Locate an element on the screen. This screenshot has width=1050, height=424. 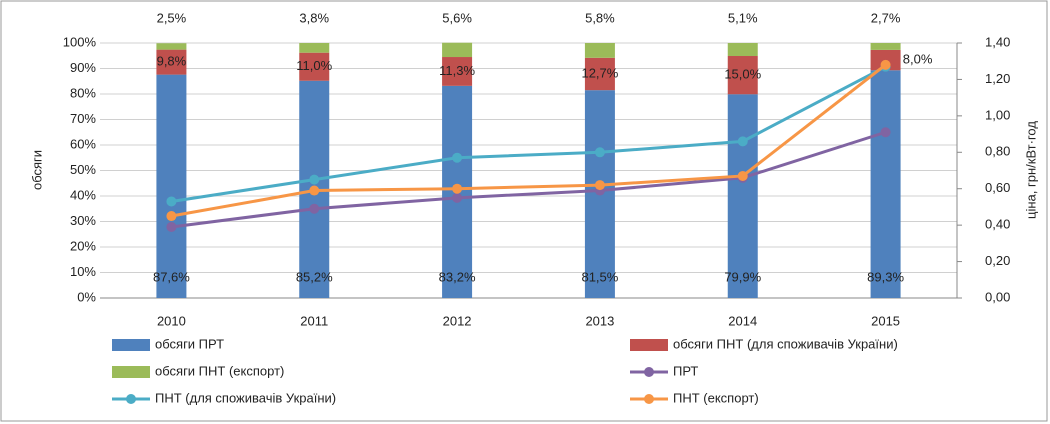
data-label: 83,2% is located at coordinates (457, 276).